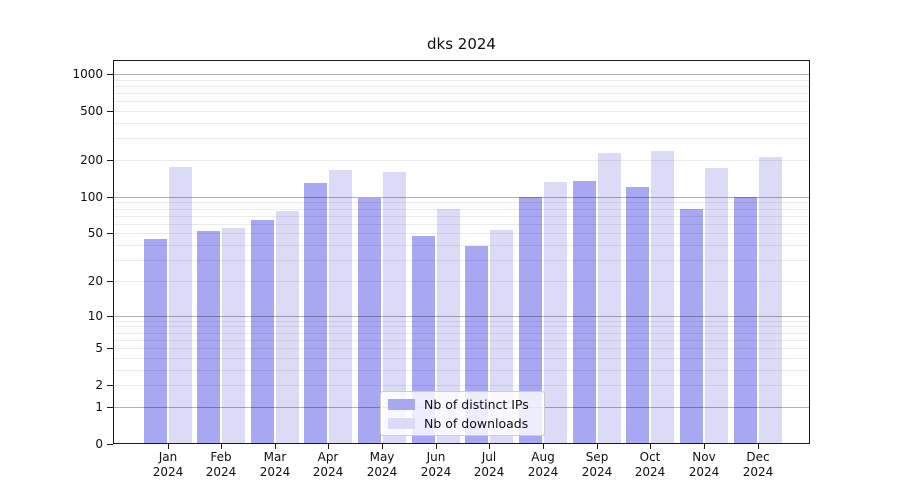 The width and height of the screenshot is (900, 500). I want to click on legend-item-distinct-ips: Nb of distinct IPs, so click(462, 404).